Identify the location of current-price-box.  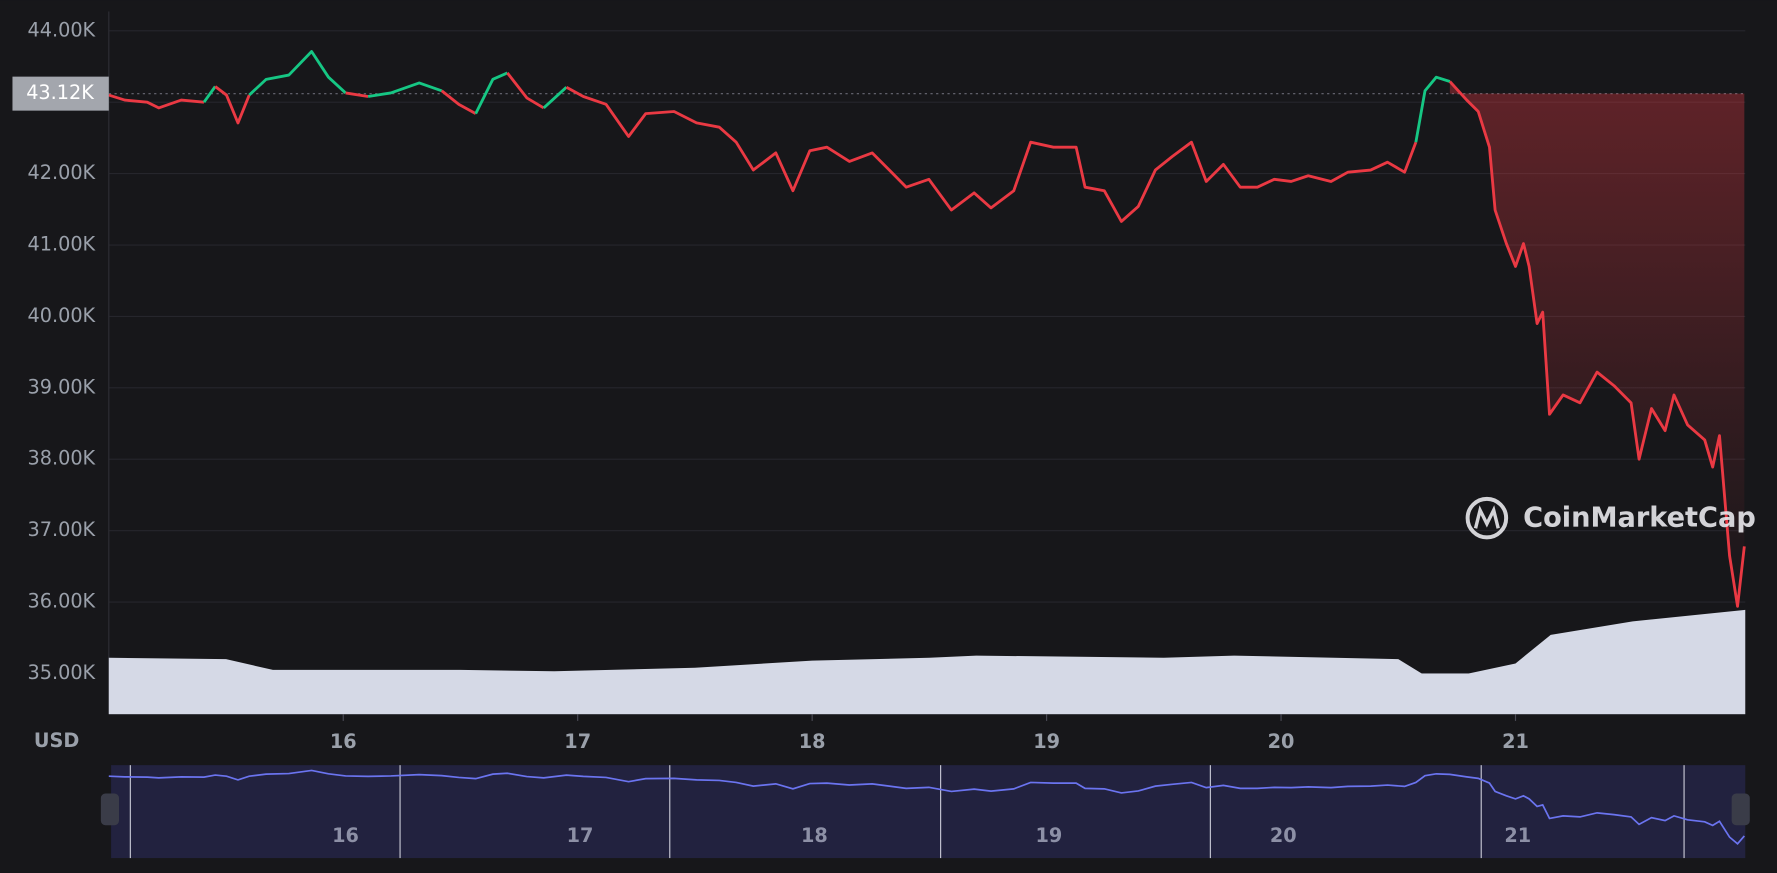
(60, 93).